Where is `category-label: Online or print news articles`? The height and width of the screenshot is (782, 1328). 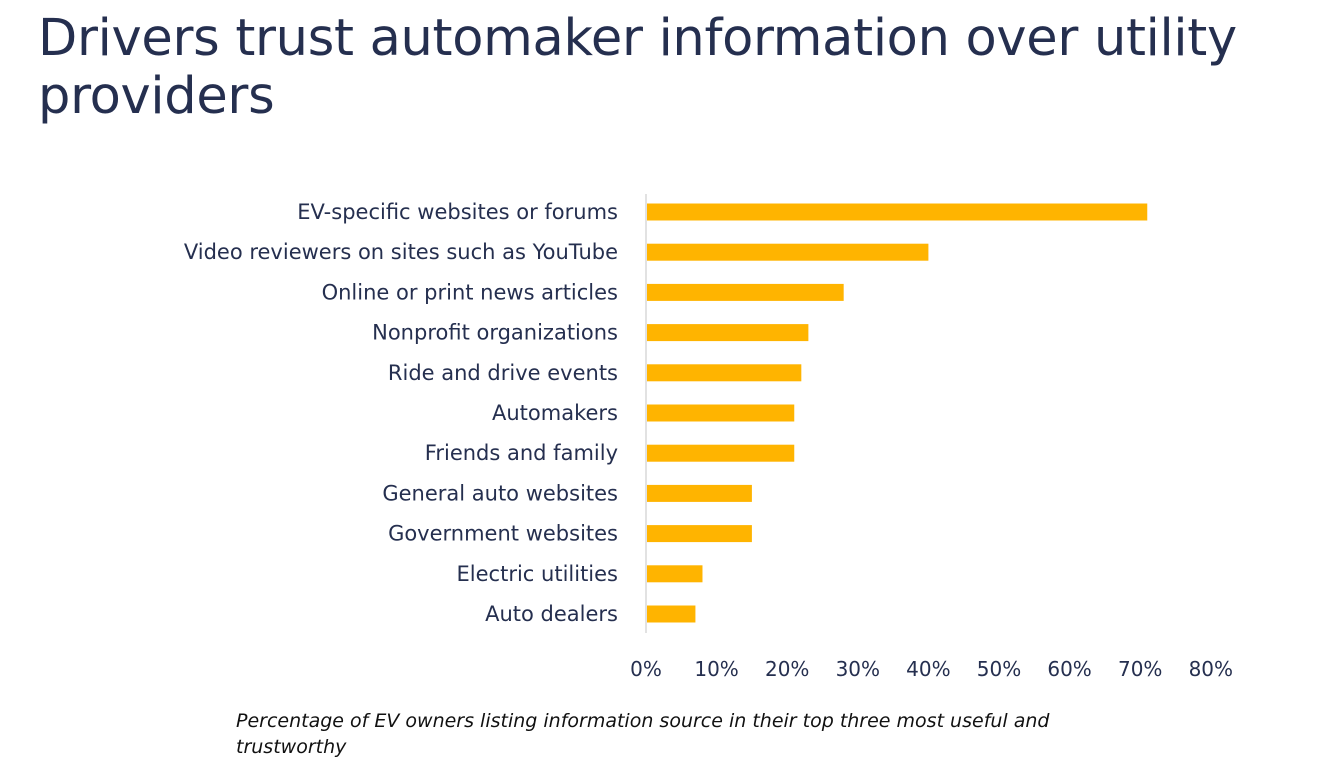 category-label: Online or print news articles is located at coordinates (470, 292).